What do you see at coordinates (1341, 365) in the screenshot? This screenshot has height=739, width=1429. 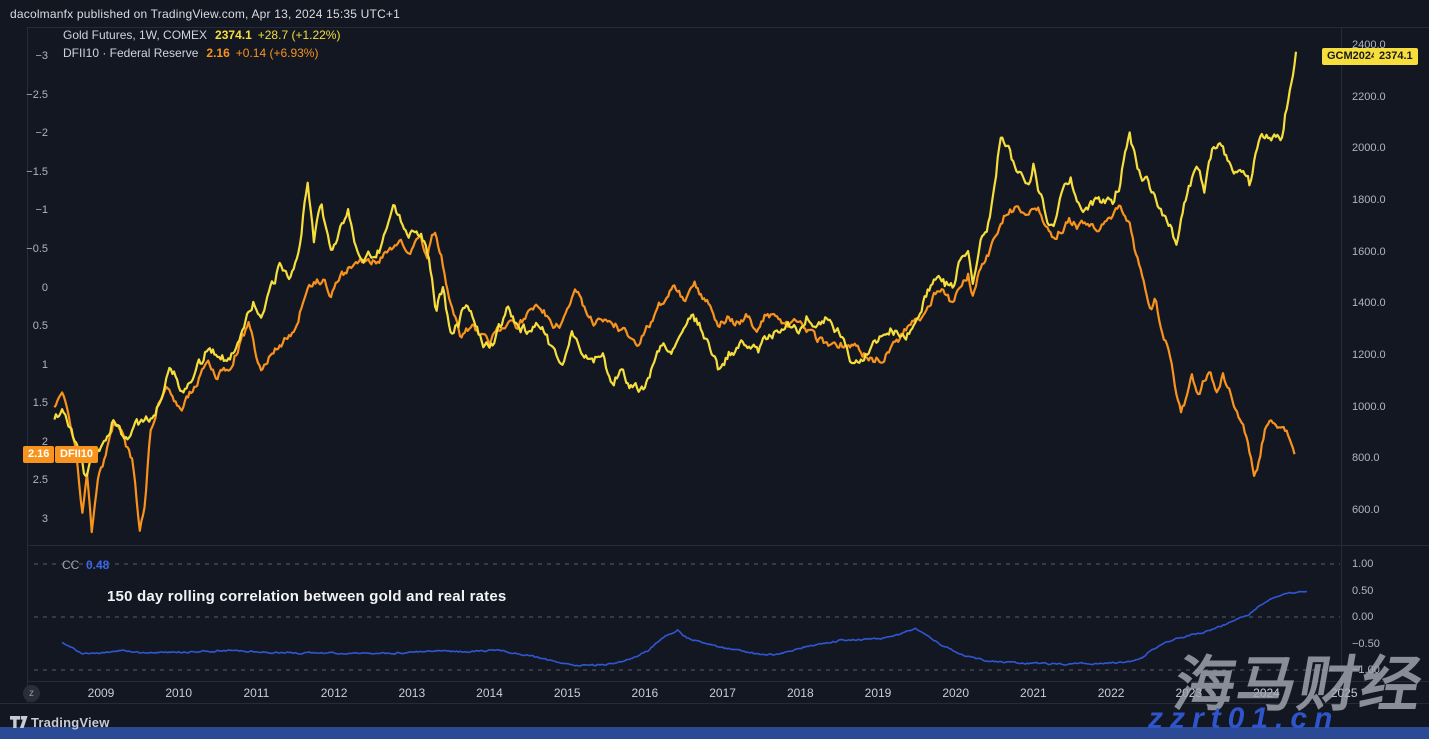 I see `price-scale-separator` at bounding box center [1341, 365].